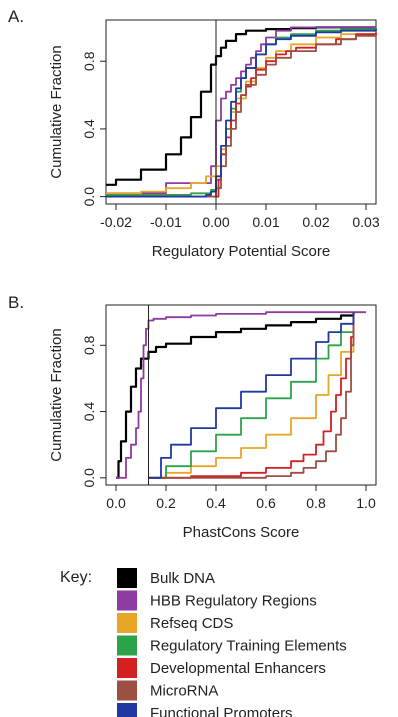  I want to click on x-axis-label: Regulatory Potential Score, so click(241, 251).